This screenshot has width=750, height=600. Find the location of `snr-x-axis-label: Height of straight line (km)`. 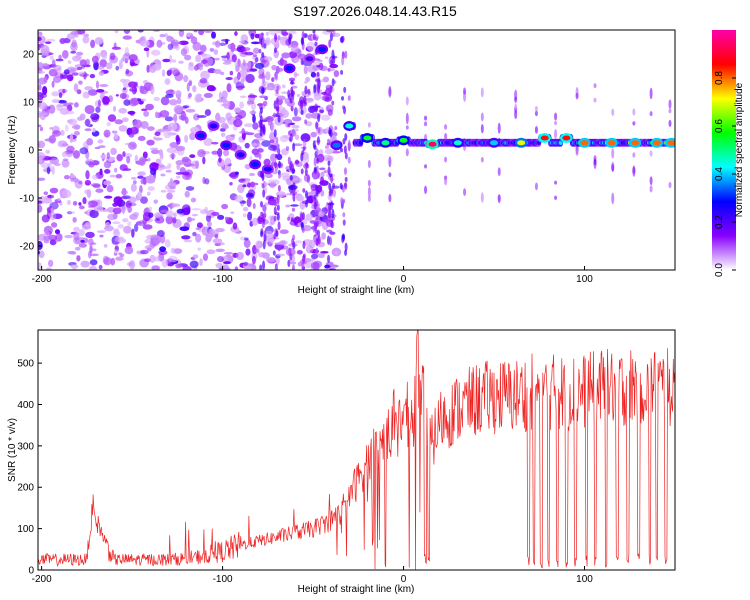

snr-x-axis-label: Height of straight line (km) is located at coordinates (356, 589).